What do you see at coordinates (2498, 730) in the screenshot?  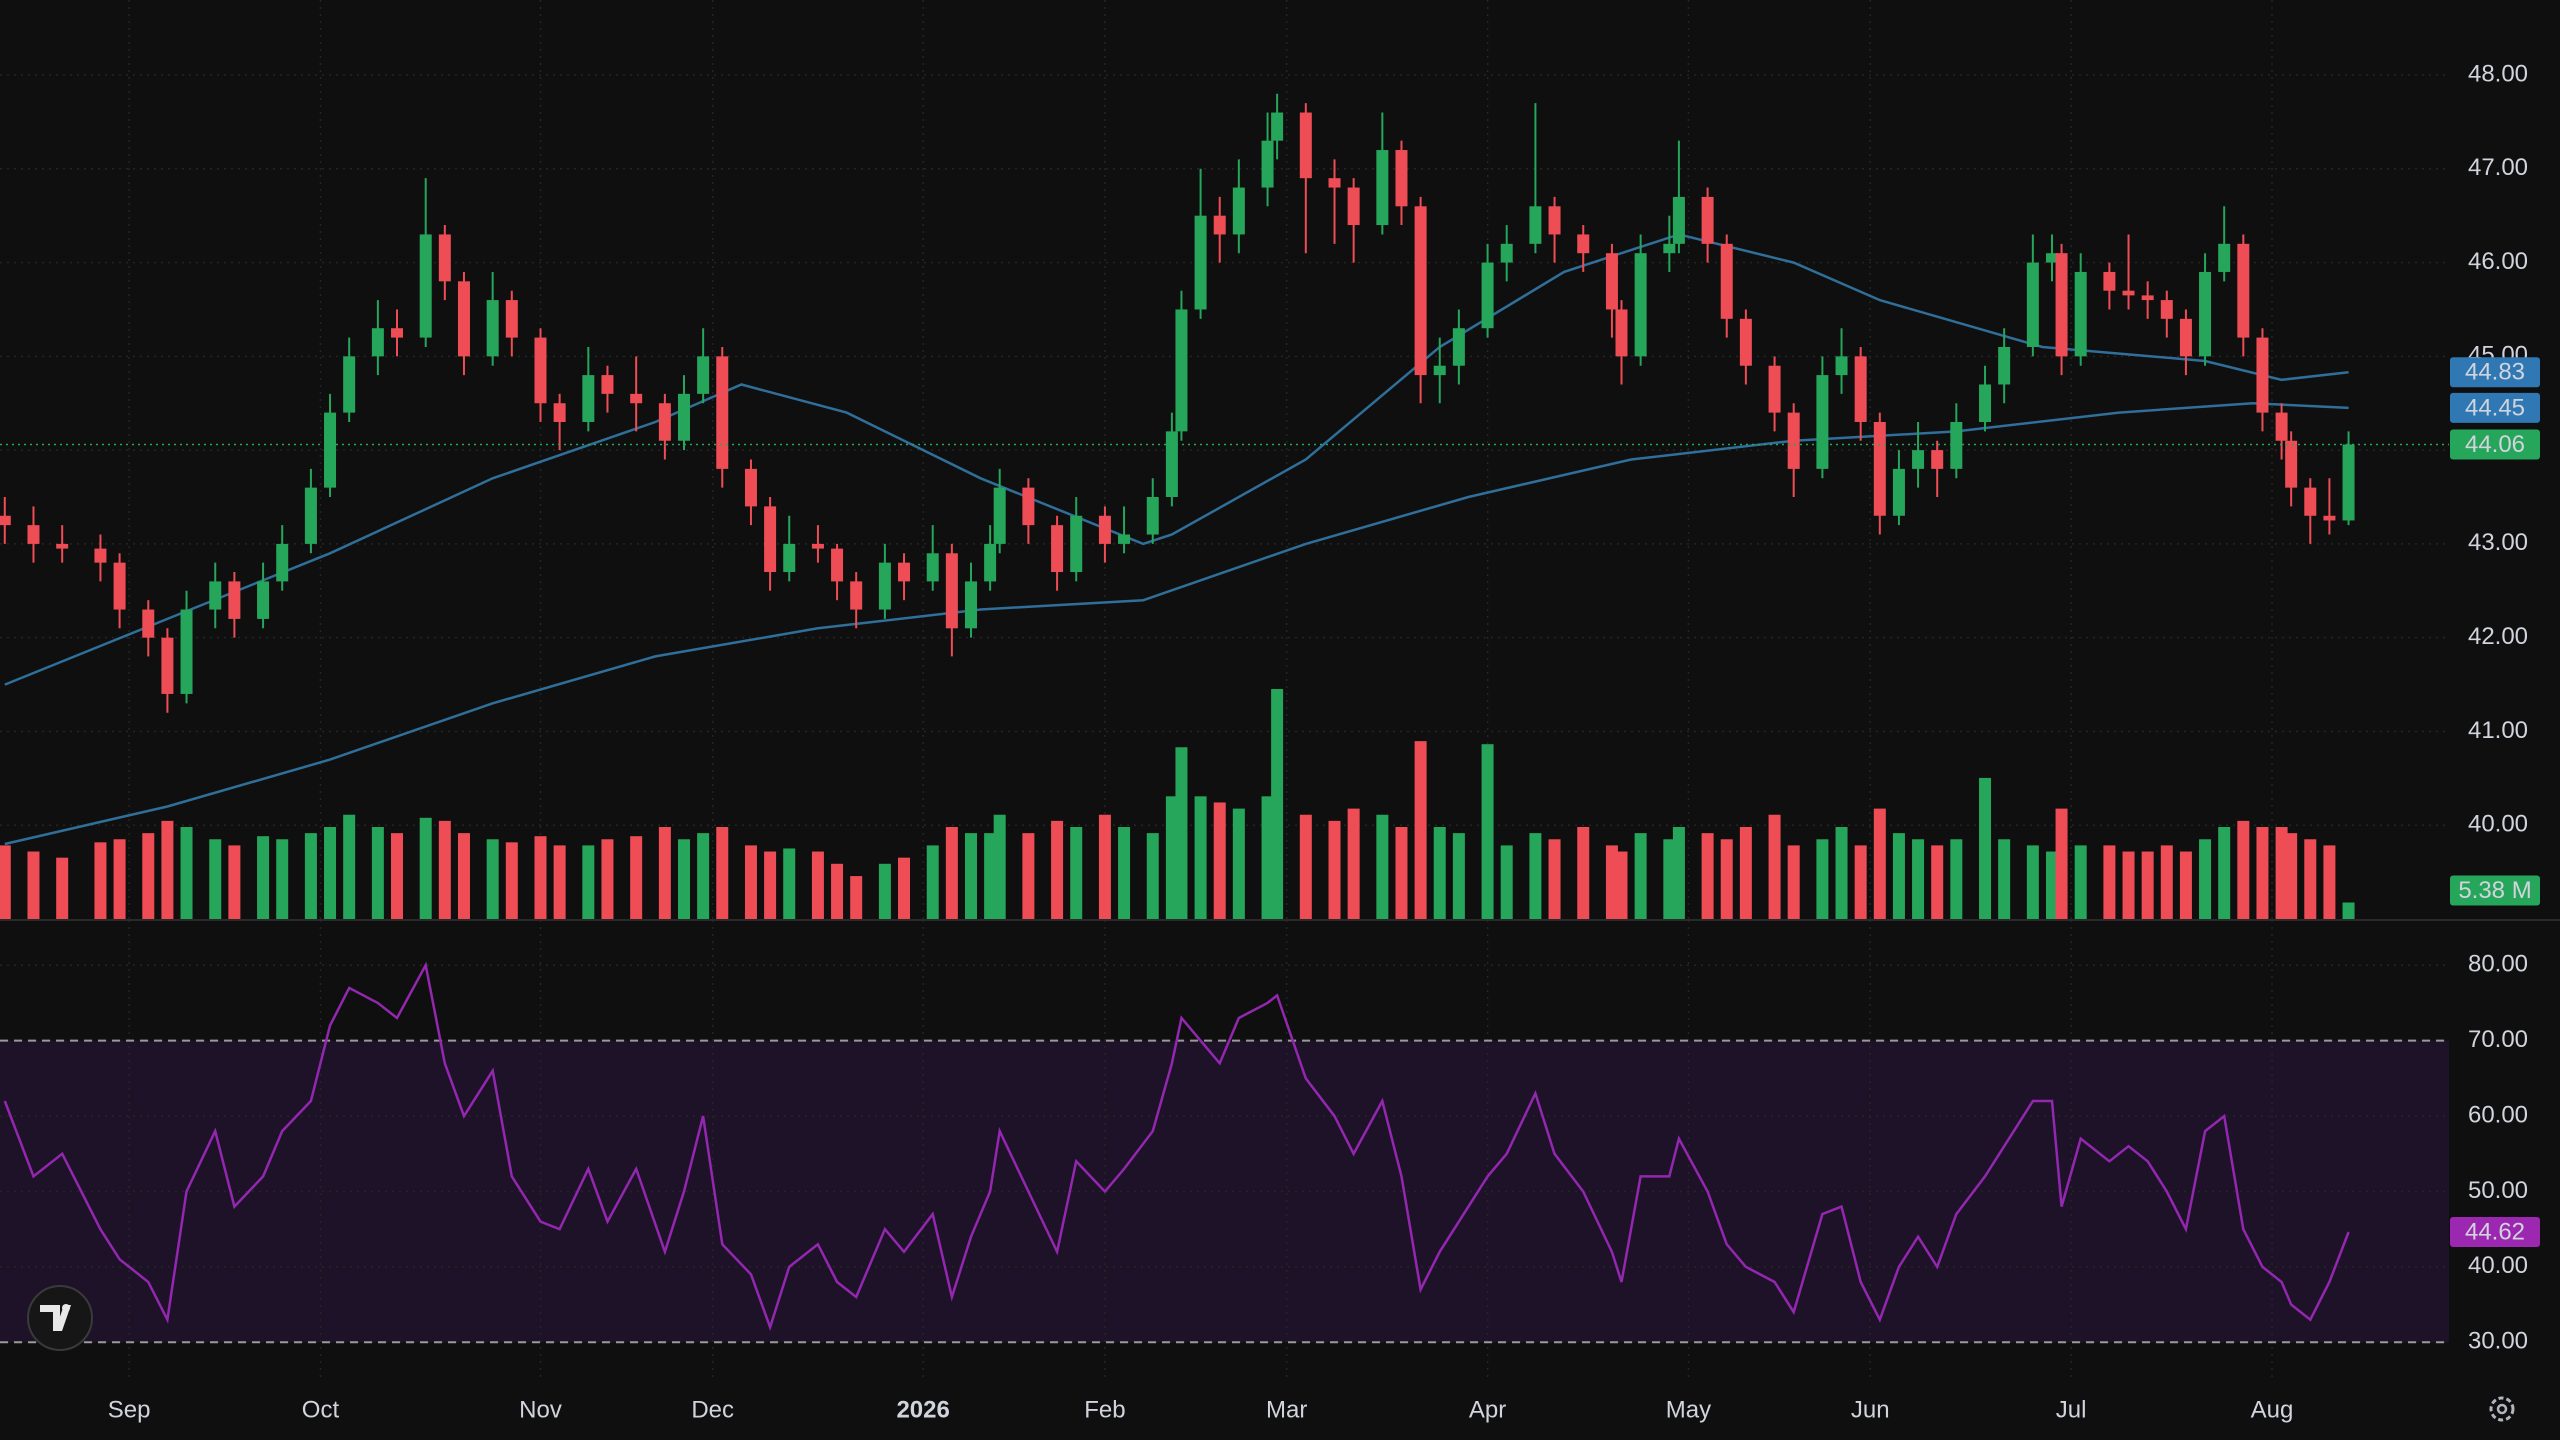 I see `y-tick-label: 41.00` at bounding box center [2498, 730].